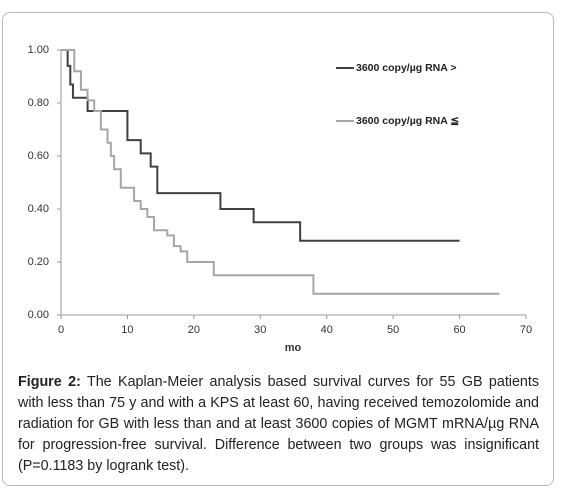 The height and width of the screenshot is (498, 570). Describe the element at coordinates (407, 121) in the screenshot. I see `legend-label: 3600 copy/µg RNA ≦` at that location.